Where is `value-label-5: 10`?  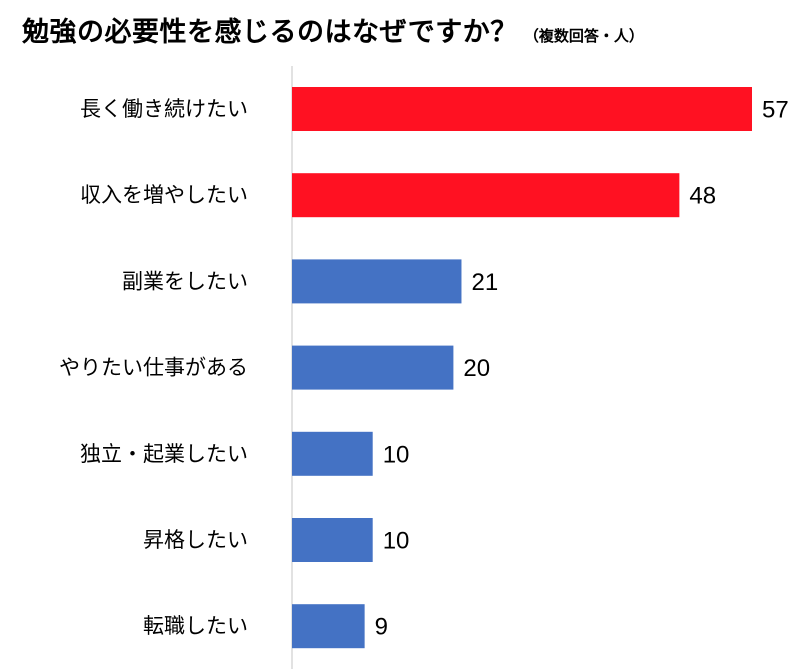
value-label-5: 10 is located at coordinates (396, 541).